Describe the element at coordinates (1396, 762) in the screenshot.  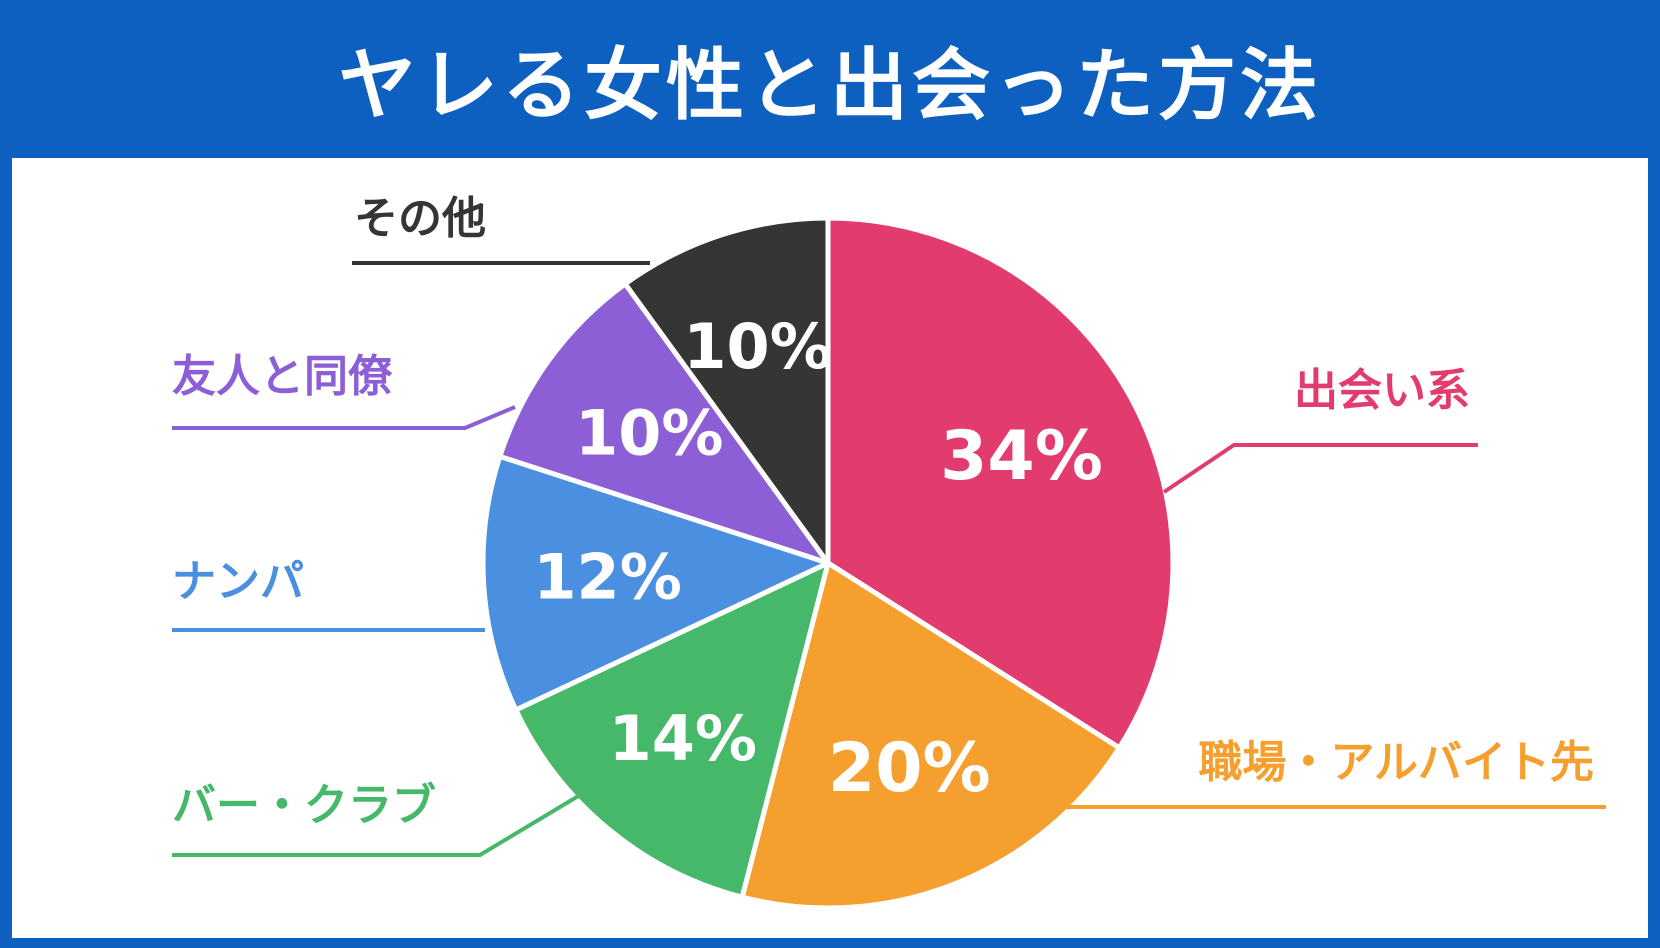
I see `category-label: 職場・アルバイト先` at that location.